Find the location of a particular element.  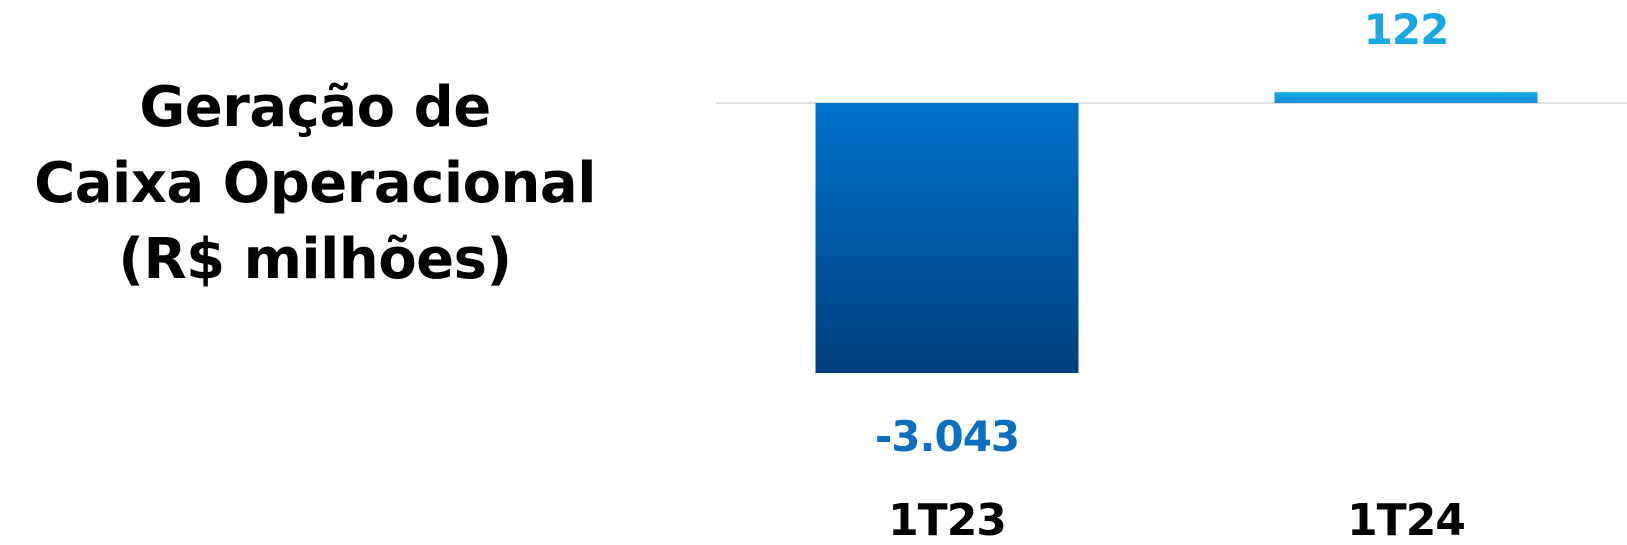

bar-1t24 is located at coordinates (1406, 97).